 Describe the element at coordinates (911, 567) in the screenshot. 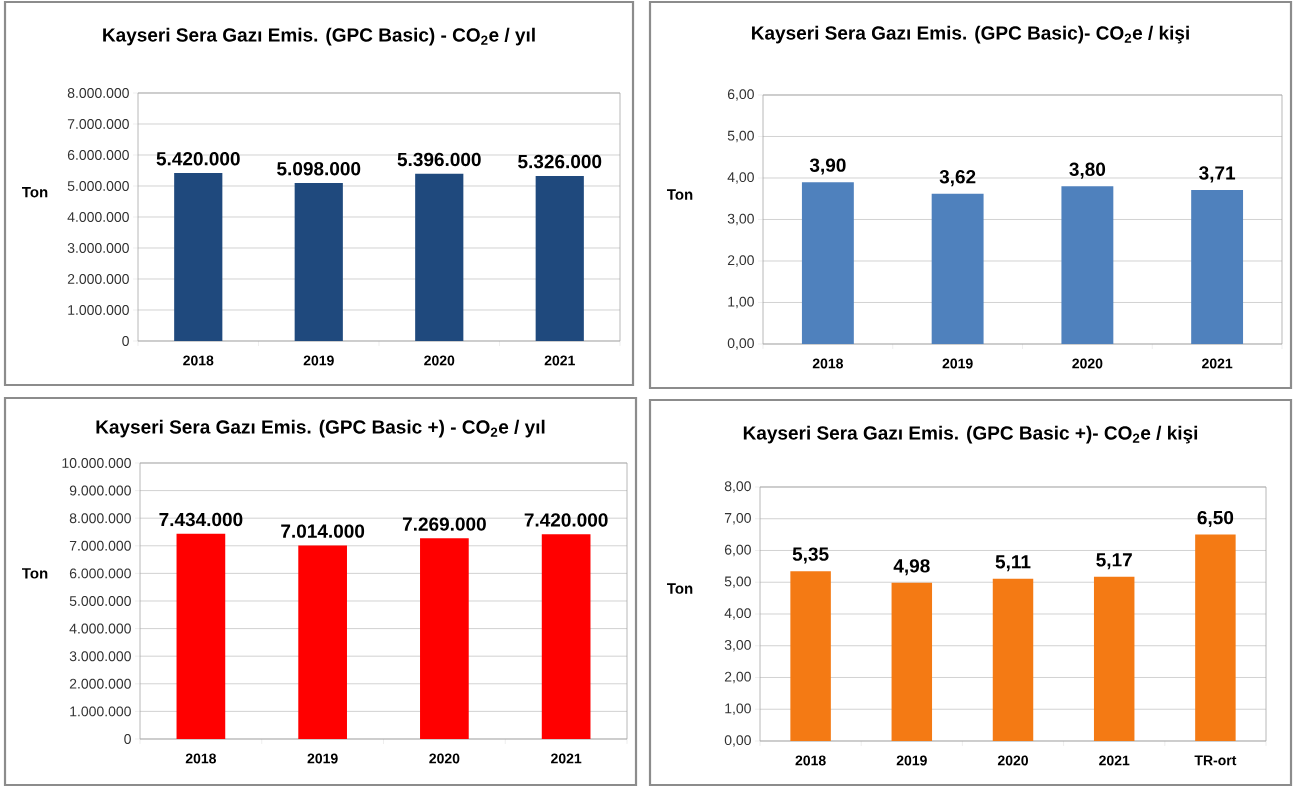

I see `data-label: 4,98` at that location.